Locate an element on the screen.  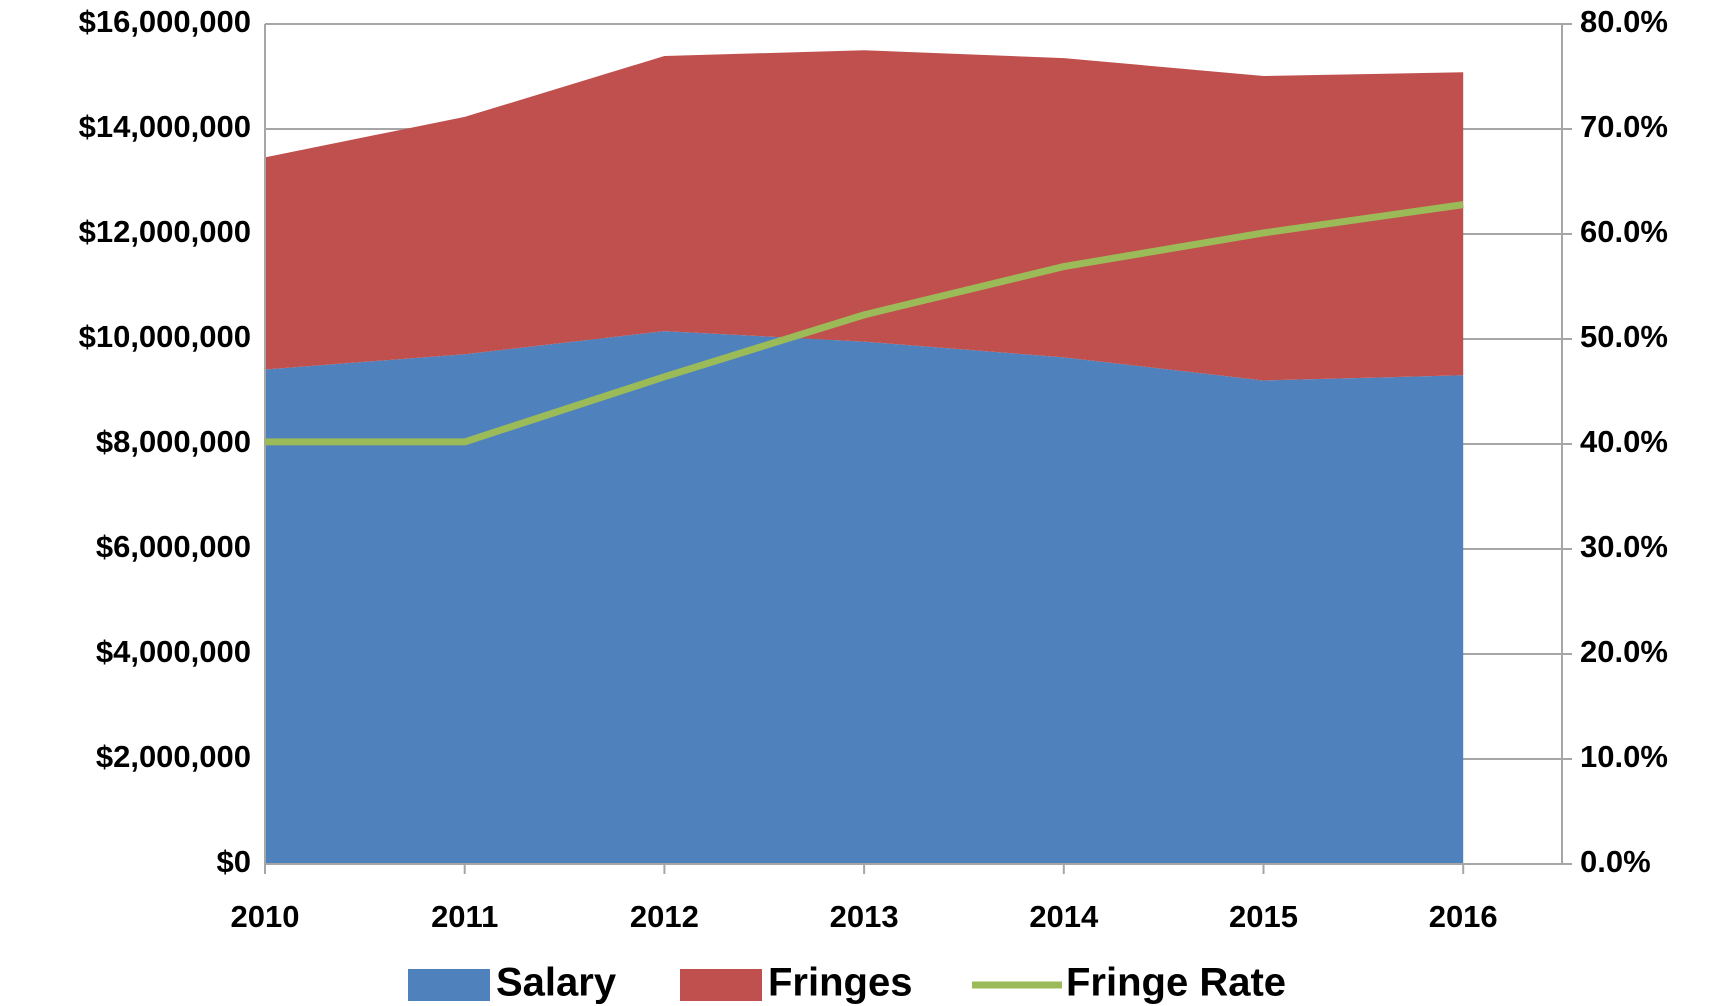
x-tick-label: 2015 is located at coordinates (1263, 916).